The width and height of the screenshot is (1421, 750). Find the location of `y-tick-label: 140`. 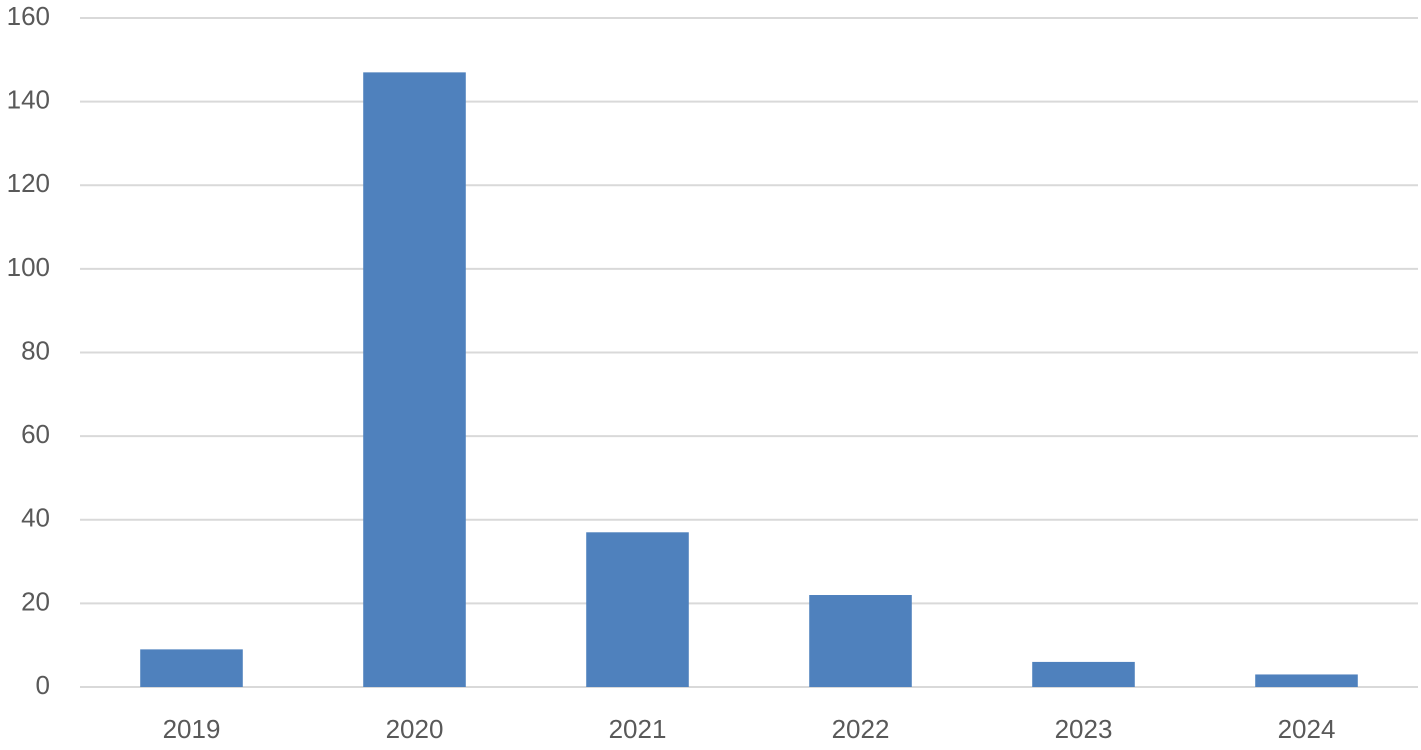

y-tick-label: 140 is located at coordinates (28, 100).